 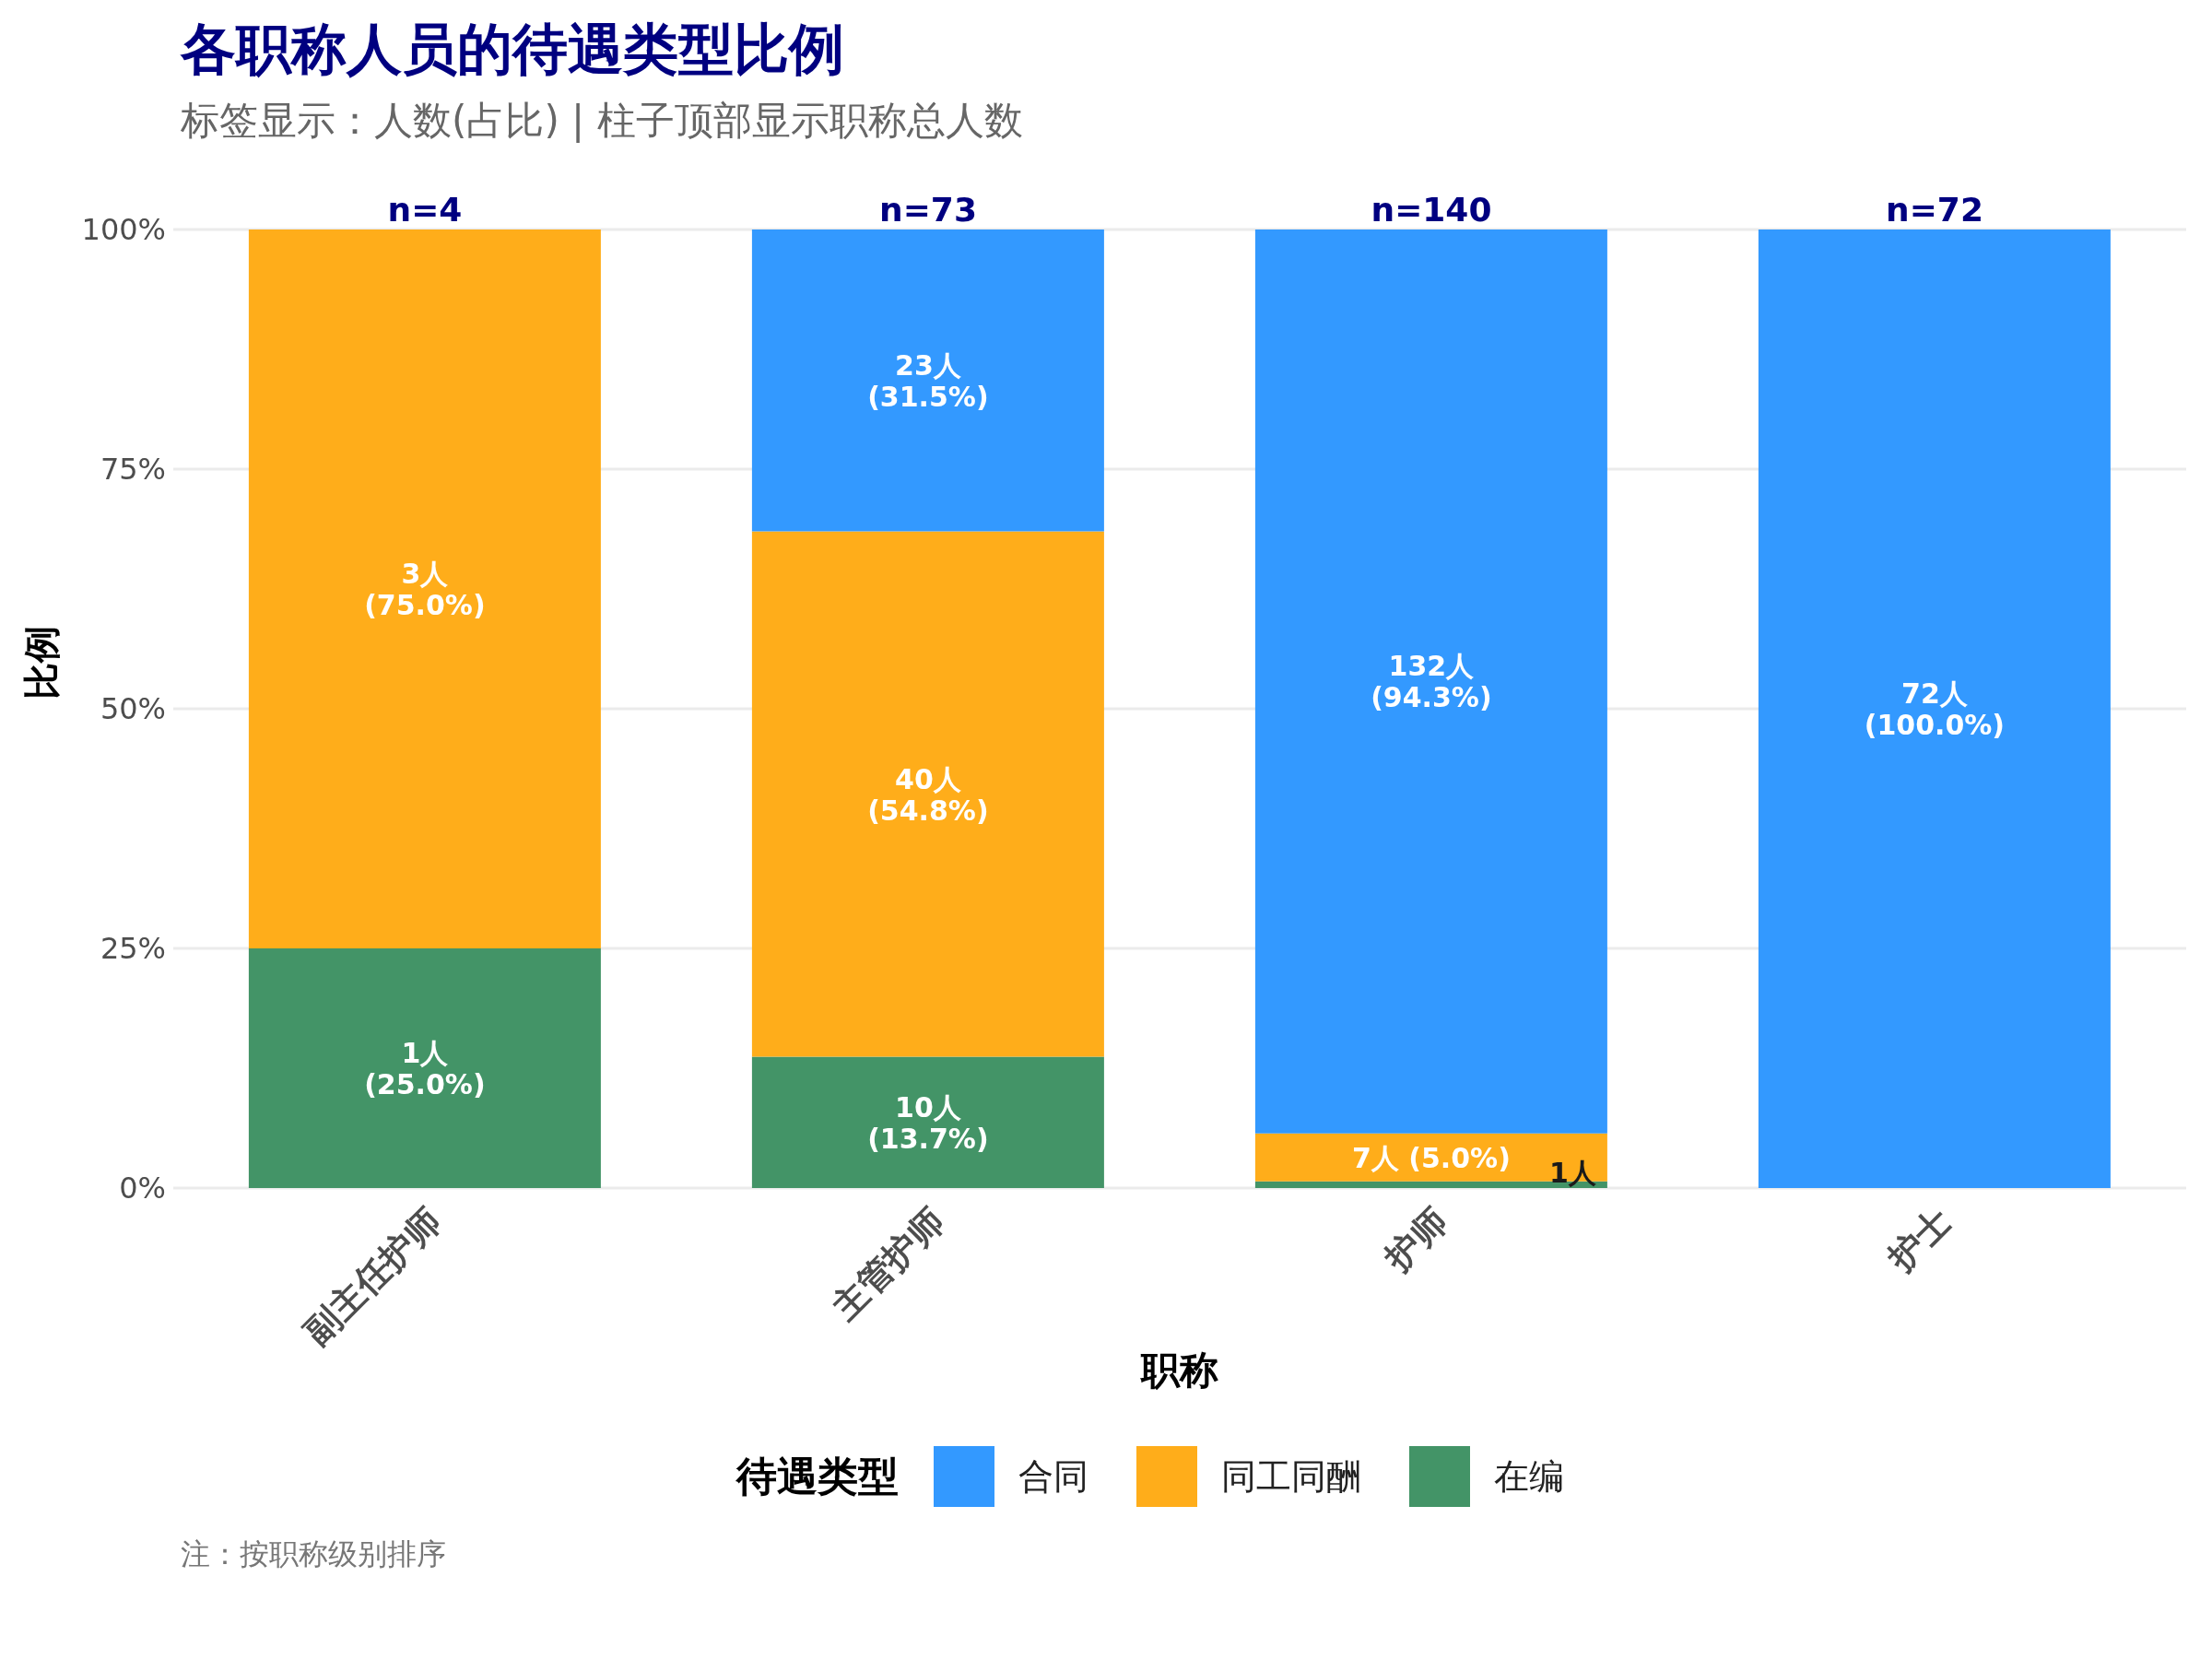 I want to click on annotation: n=73, so click(x=928, y=210).